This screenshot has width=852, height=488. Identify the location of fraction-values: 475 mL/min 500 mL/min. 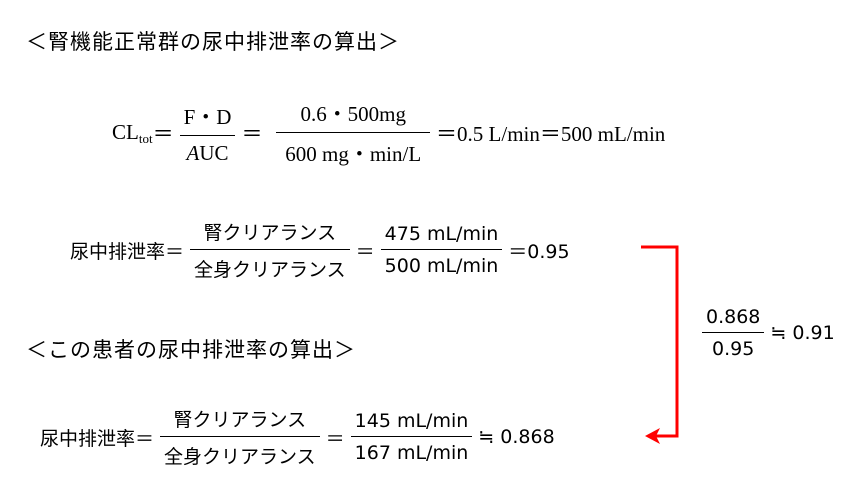
(441, 250).